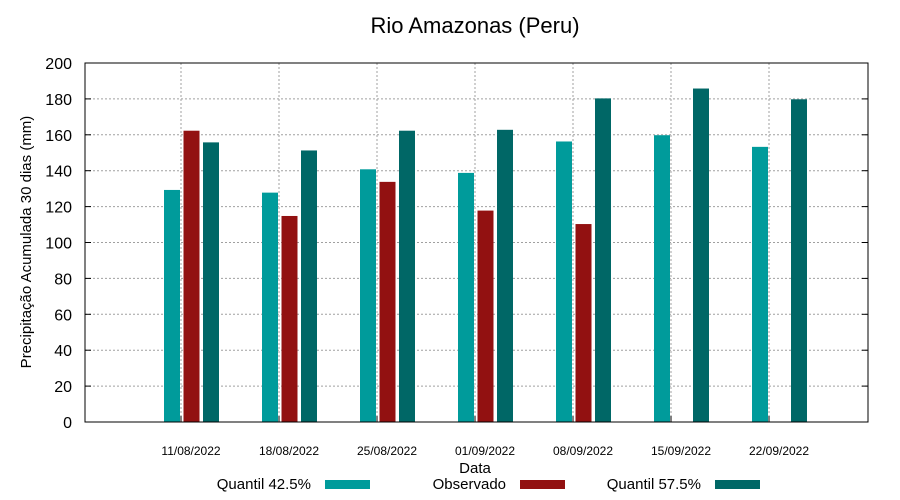 The height and width of the screenshot is (500, 900). I want to click on y-axis-label: Precipitação Acumulada 30 dias (mm), so click(26, 242).